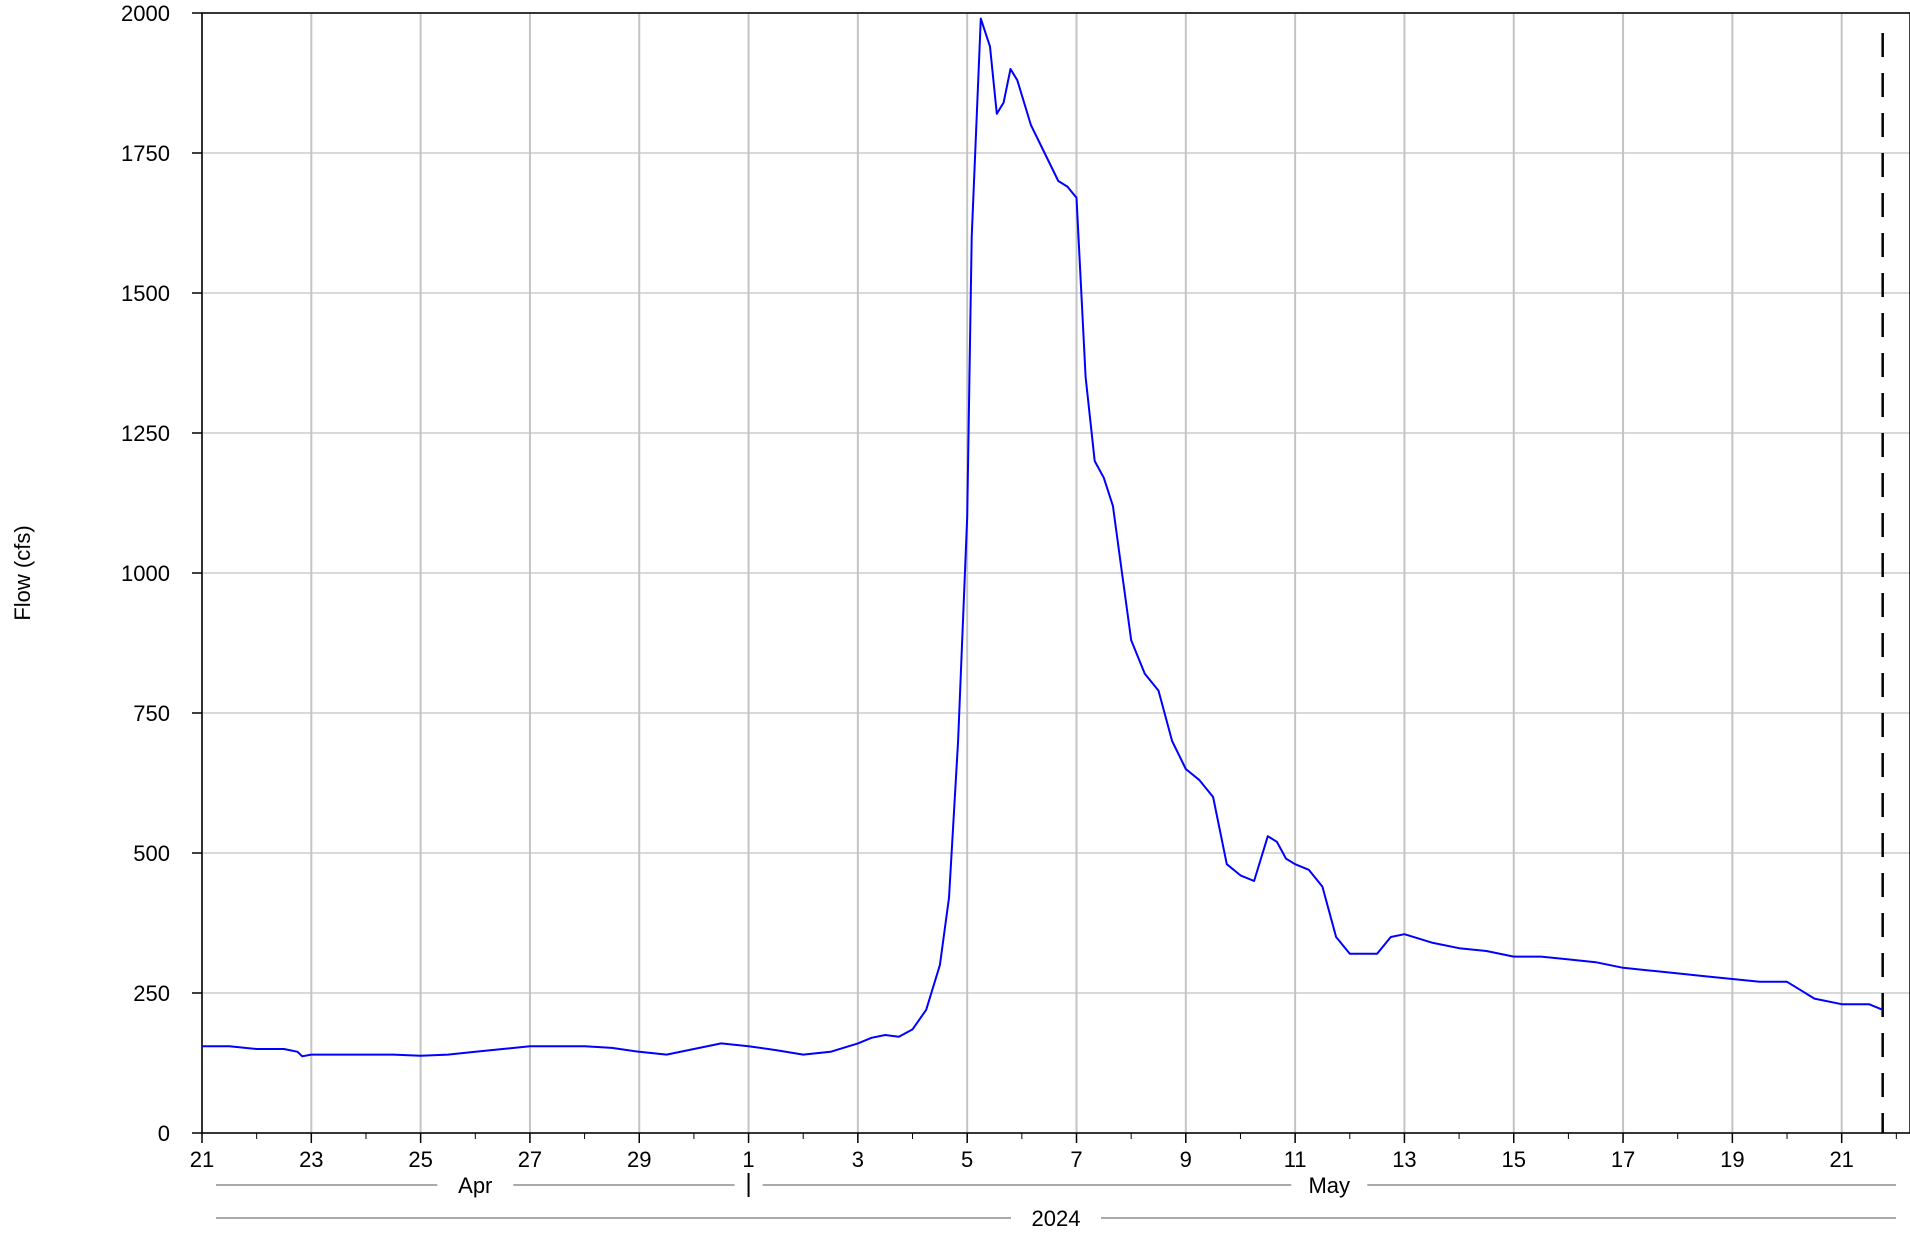 This screenshot has width=1910, height=1239. Describe the element at coordinates (1186, 1159) in the screenshot. I see `x-tick-label: 9` at that location.